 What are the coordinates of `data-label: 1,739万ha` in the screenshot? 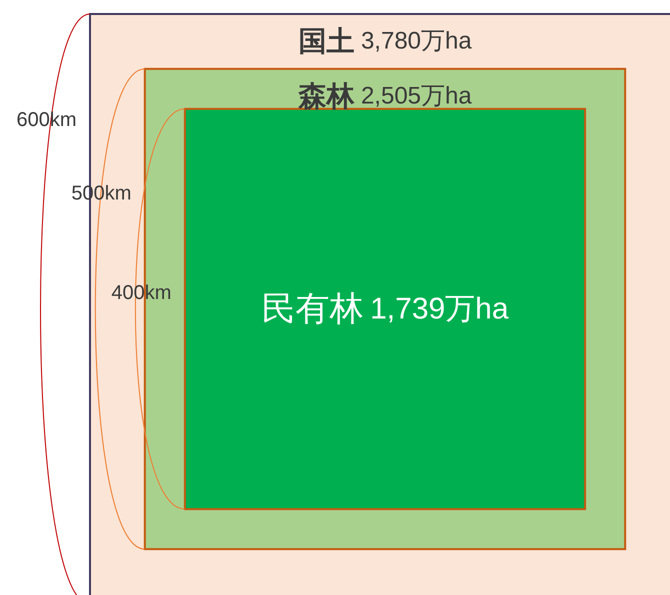 It's located at (439, 309).